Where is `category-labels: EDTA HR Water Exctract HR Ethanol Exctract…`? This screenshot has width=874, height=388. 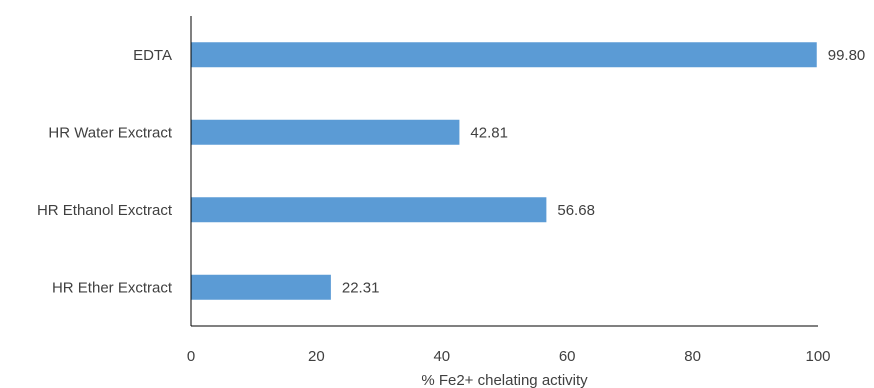
category-labels: EDTA HR Water Exctract HR Ethanol Exctract… is located at coordinates (105, 172).